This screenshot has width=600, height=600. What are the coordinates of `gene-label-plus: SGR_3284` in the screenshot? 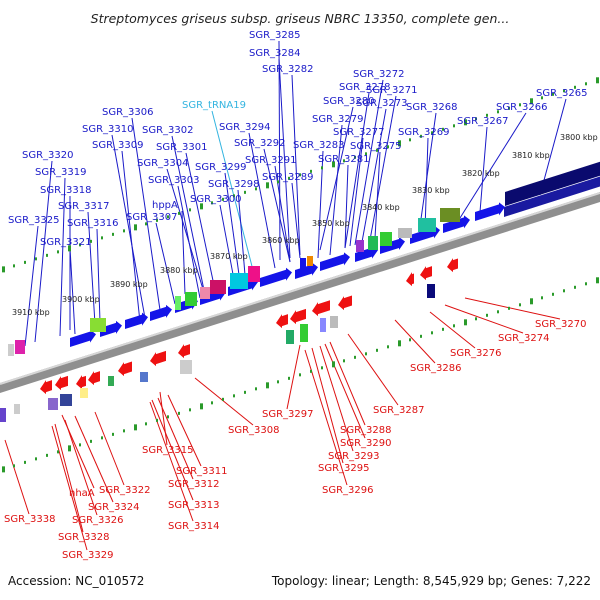 It's located at (275, 53).